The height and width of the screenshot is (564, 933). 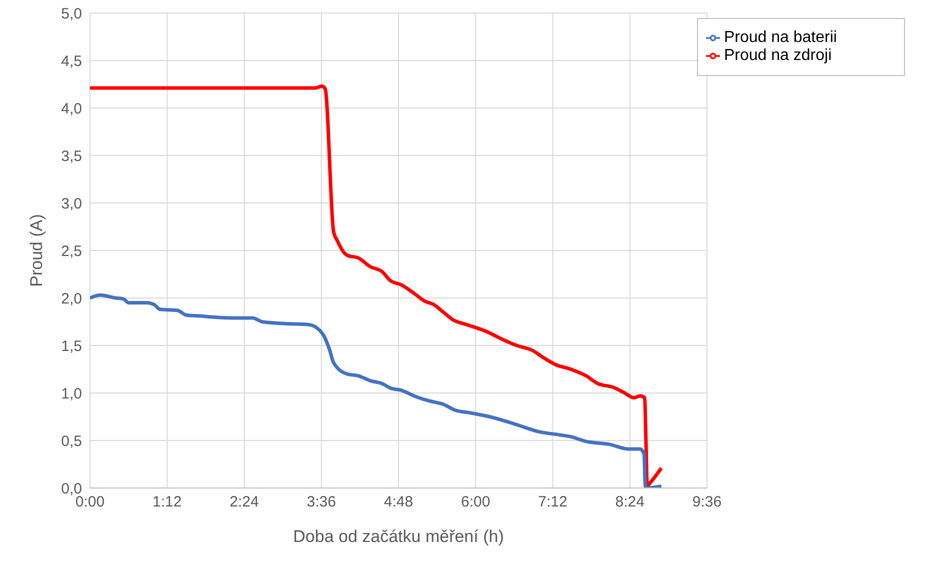 What do you see at coordinates (629, 502) in the screenshot?
I see `x-tick-label: 8:24` at bounding box center [629, 502].